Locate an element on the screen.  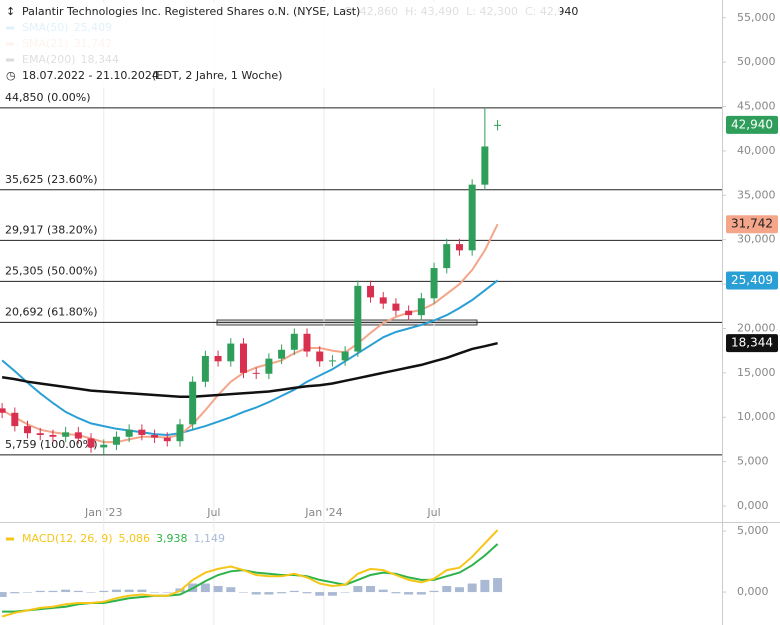
fib-label: 20,692 (61.80%) is located at coordinates (51, 311).